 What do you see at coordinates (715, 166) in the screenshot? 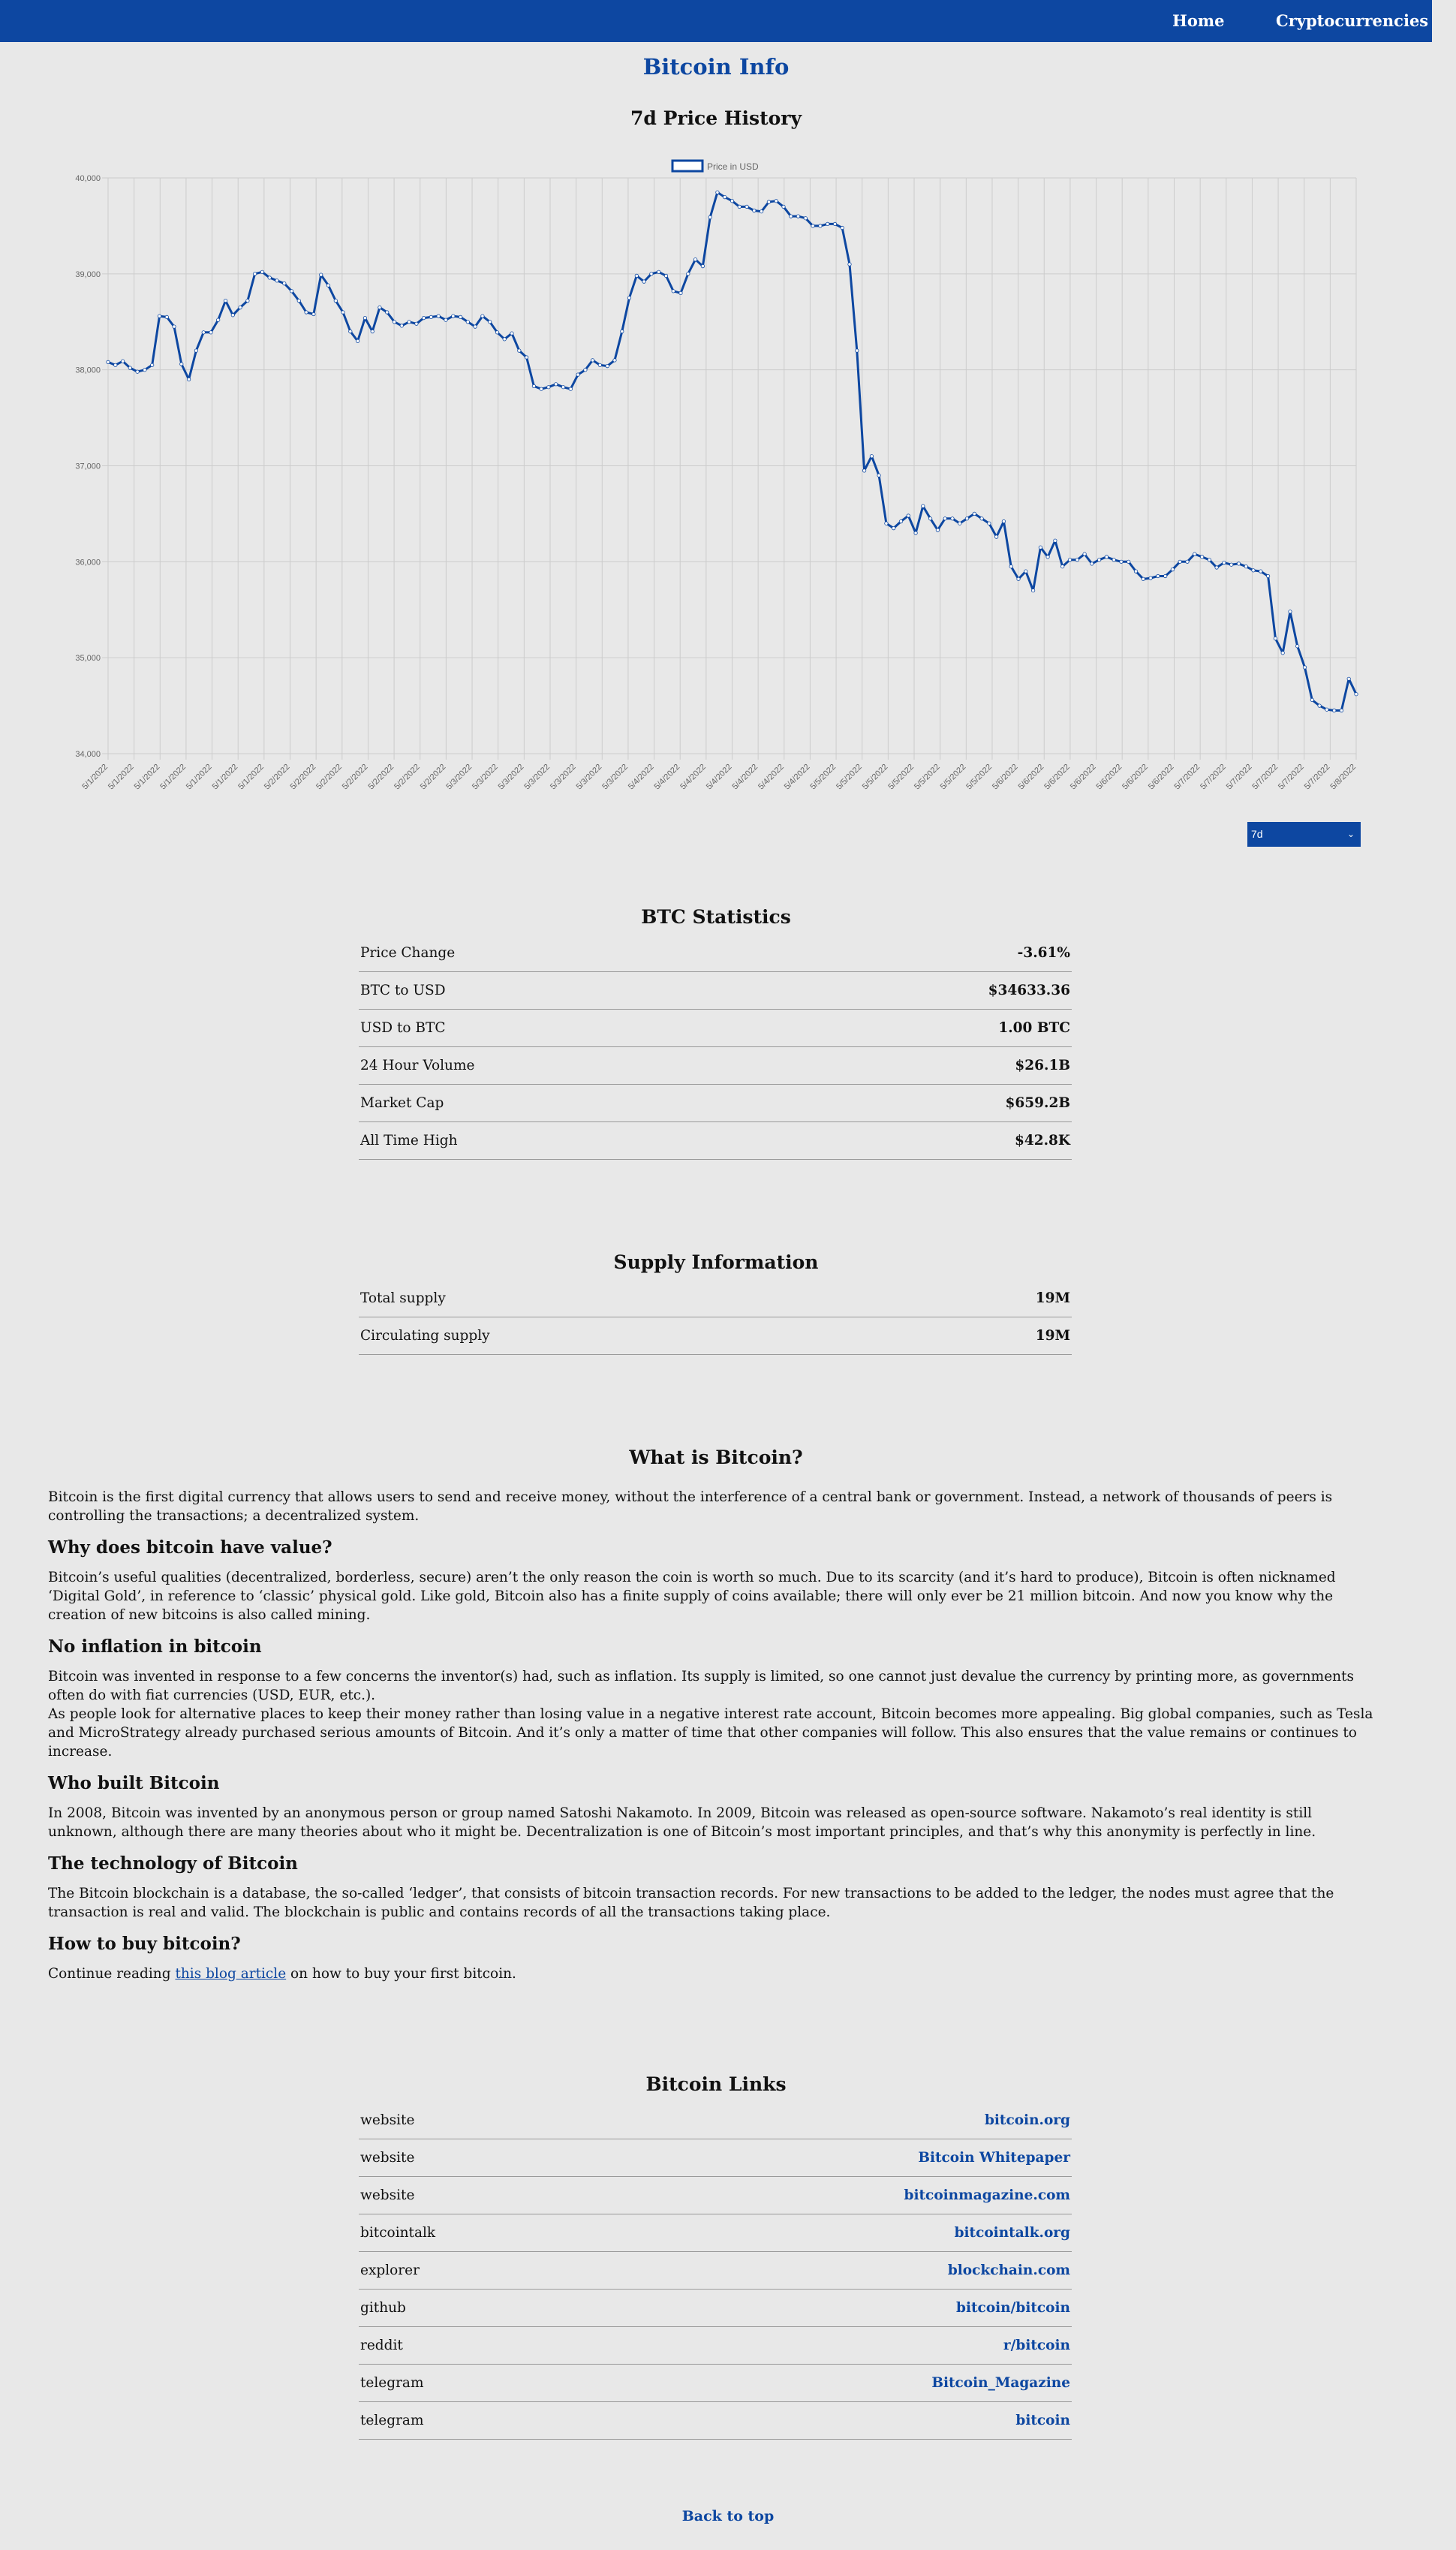
I see `chart-legend: Price in USD` at bounding box center [715, 166].